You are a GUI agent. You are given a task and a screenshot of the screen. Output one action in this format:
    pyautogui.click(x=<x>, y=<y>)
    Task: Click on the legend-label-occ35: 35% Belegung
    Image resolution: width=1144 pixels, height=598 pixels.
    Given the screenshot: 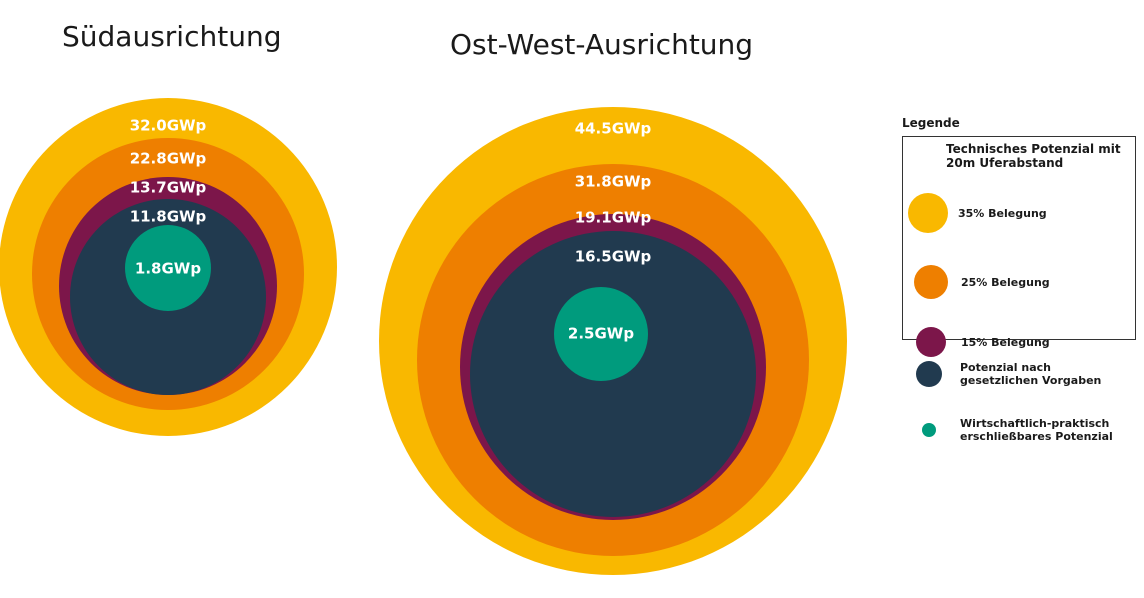 What is the action you would take?
    pyautogui.click(x=1002, y=213)
    